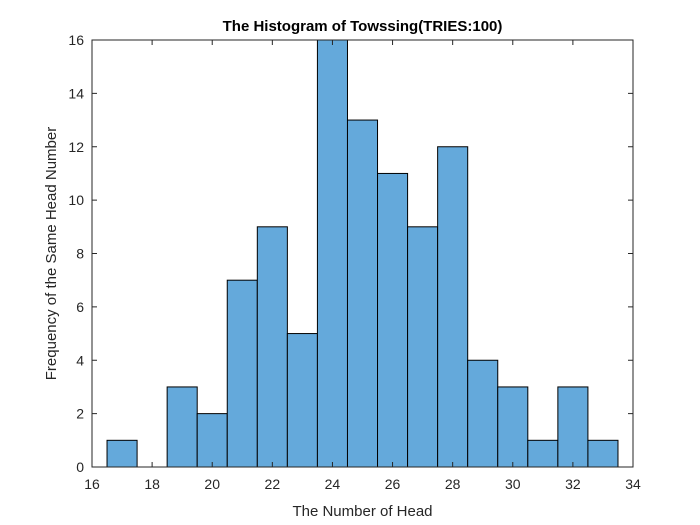  Describe the element at coordinates (633, 484) in the screenshot. I see `x-tick-label: 34` at that location.